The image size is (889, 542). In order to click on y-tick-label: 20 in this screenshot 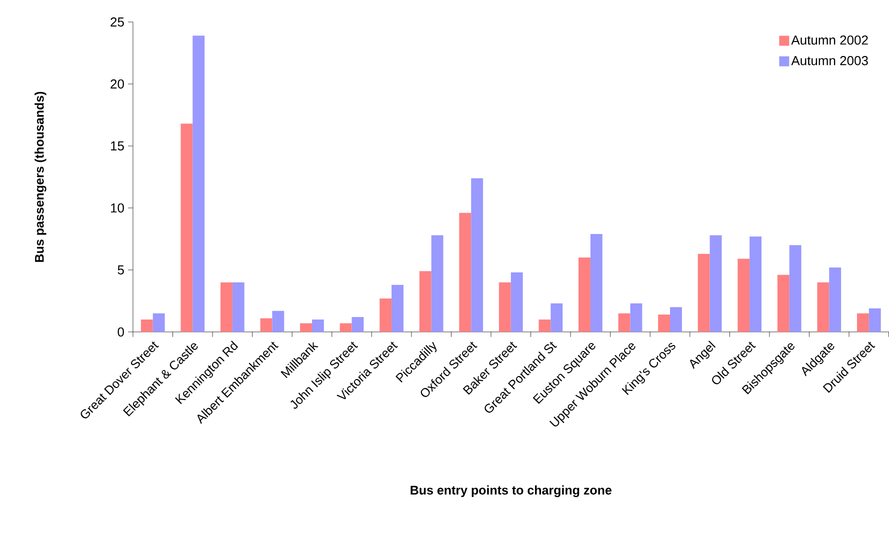, I will do `click(117, 84)`.